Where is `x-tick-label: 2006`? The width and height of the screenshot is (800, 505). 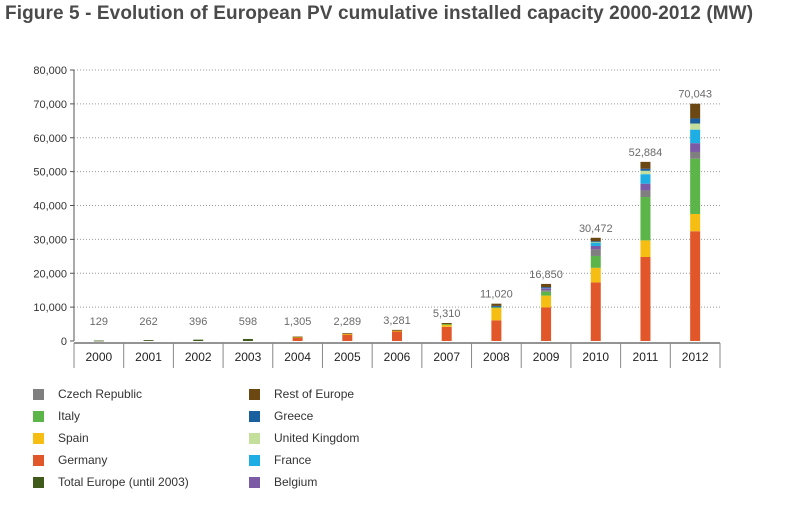 x-tick-label: 2006 is located at coordinates (397, 357).